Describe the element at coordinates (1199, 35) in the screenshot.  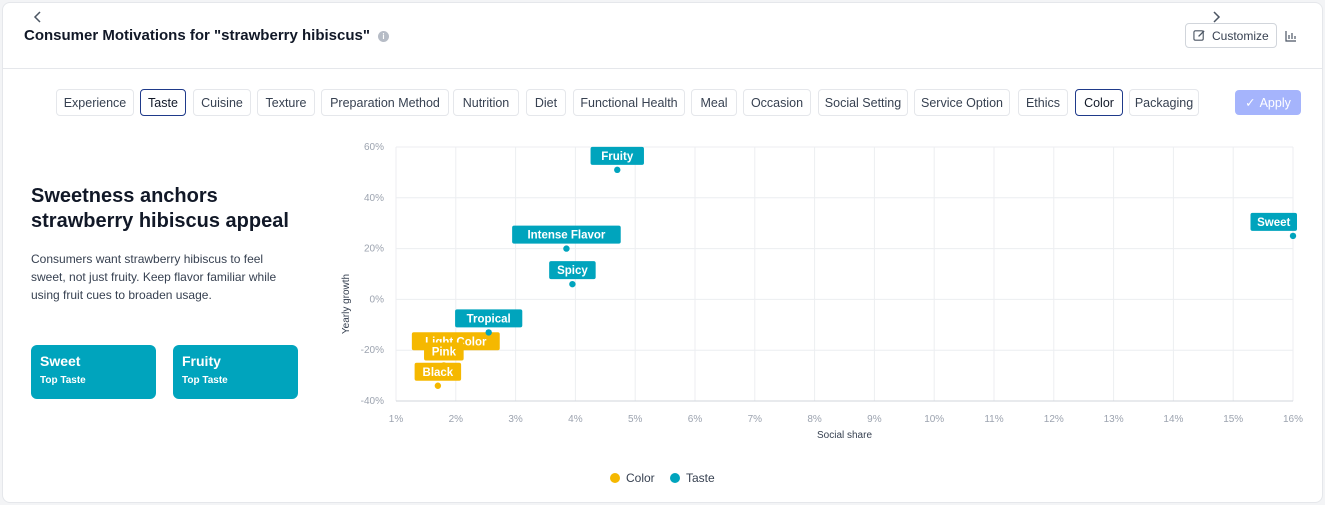
I see `edit-icon` at that location.